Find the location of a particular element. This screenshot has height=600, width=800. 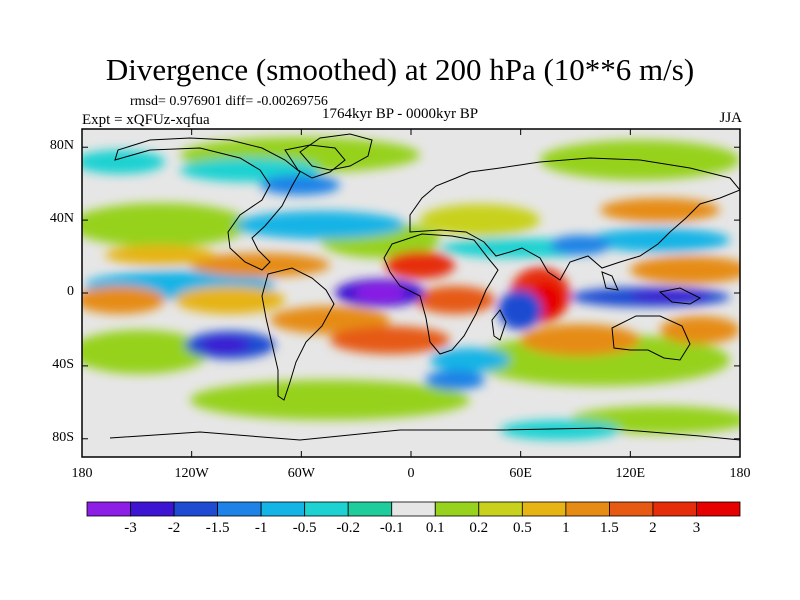

colorbar-label: -1.5 is located at coordinates (217, 528).